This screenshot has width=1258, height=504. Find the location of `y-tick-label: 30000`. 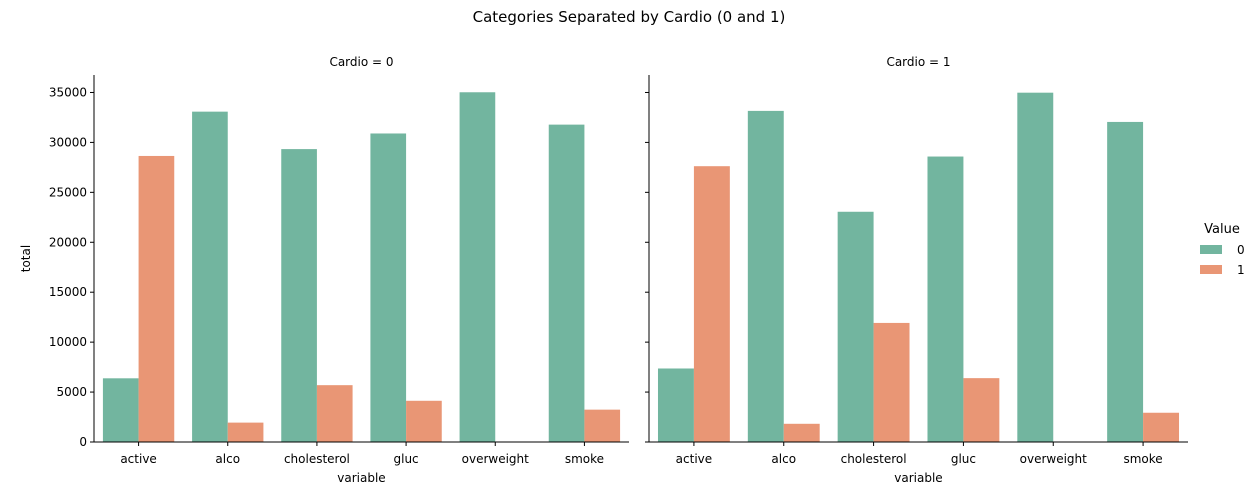

y-tick-label: 30000 is located at coordinates (68, 142).